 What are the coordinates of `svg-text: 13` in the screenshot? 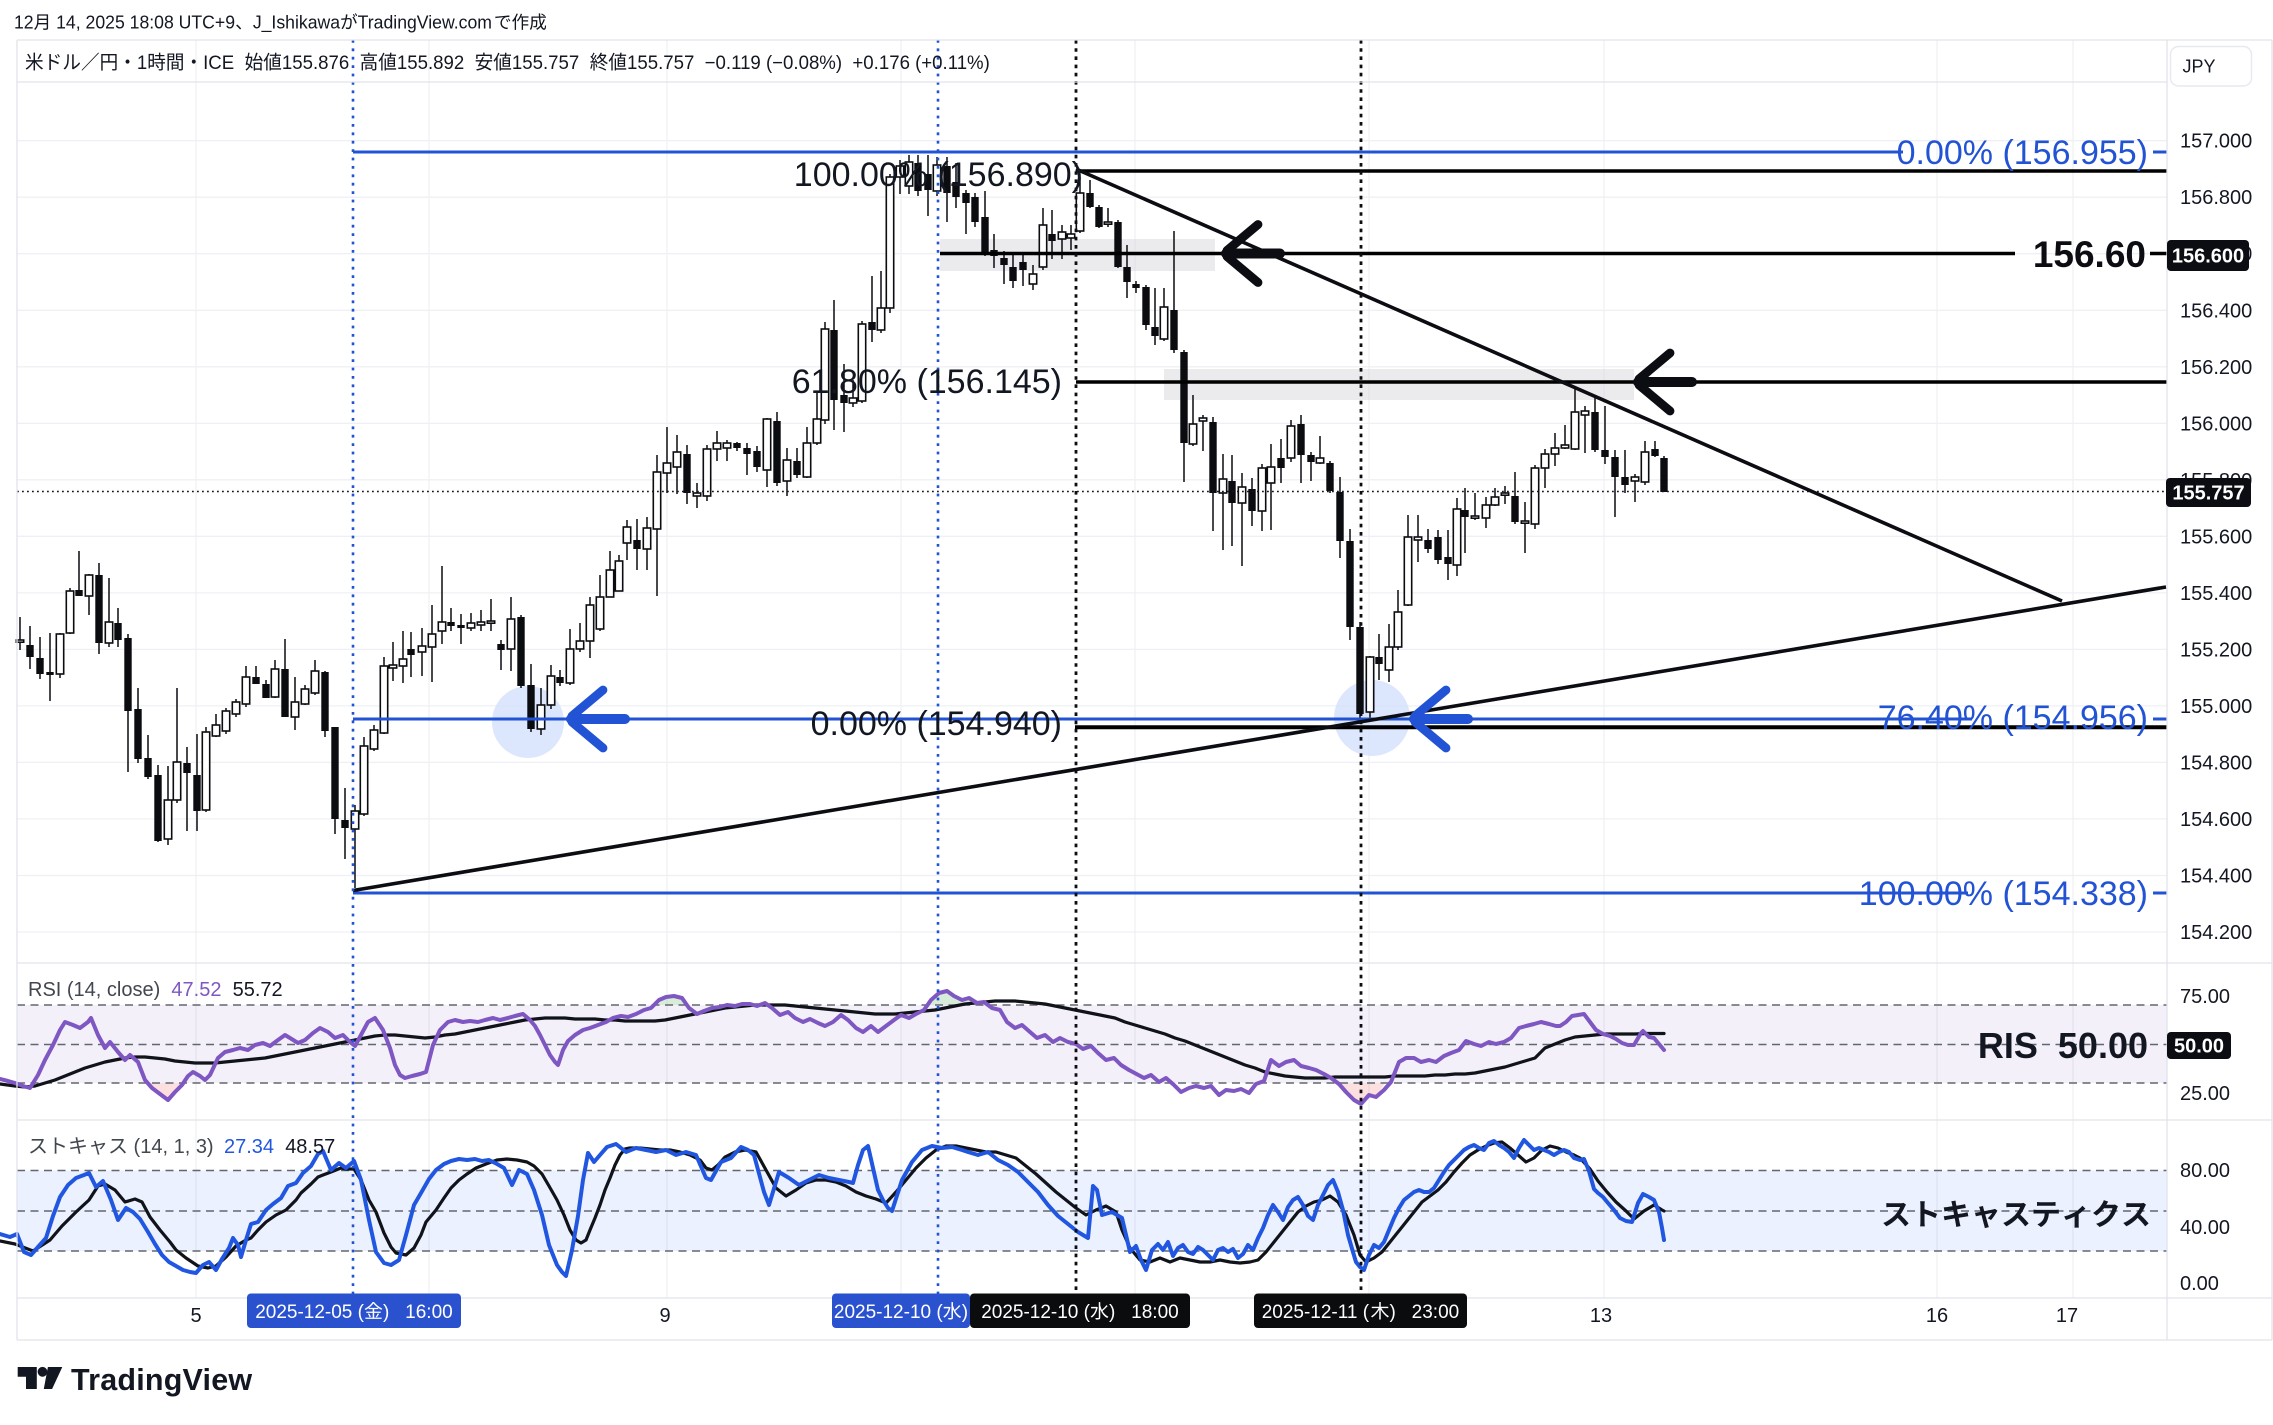 It's located at (1601, 1316).